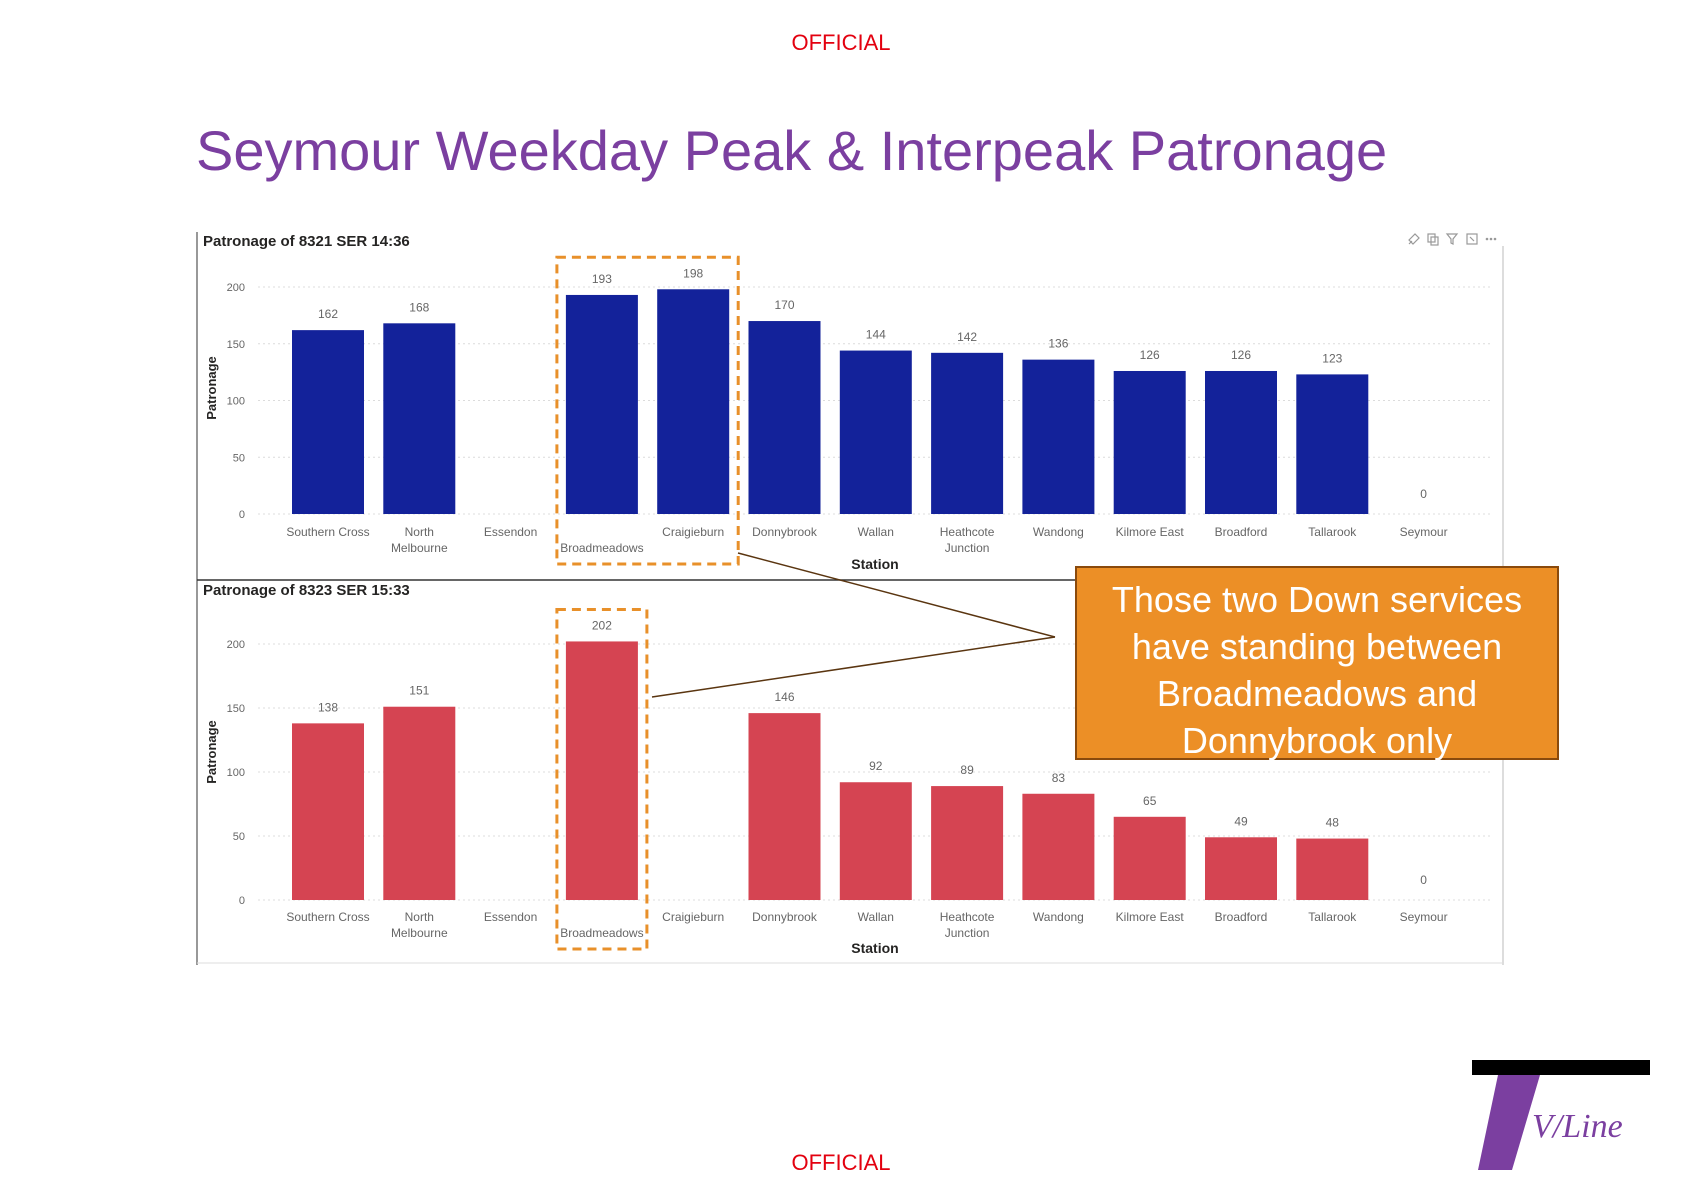  Describe the element at coordinates (1332, 358) in the screenshot. I see `data-label: 123` at that location.